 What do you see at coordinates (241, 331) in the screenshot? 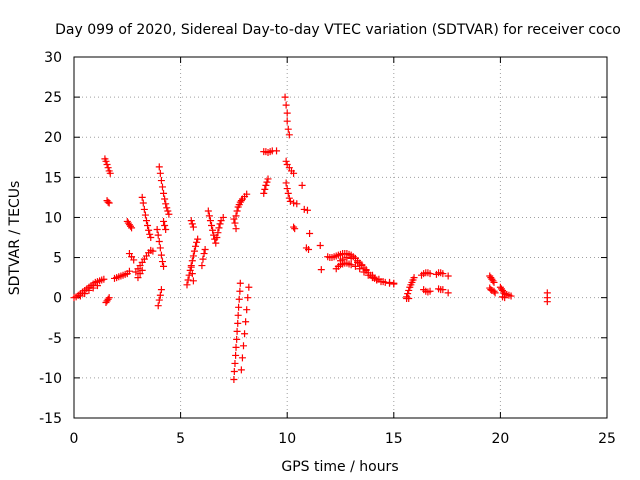
I see `series-arc-7.5-low` at bounding box center [241, 331].